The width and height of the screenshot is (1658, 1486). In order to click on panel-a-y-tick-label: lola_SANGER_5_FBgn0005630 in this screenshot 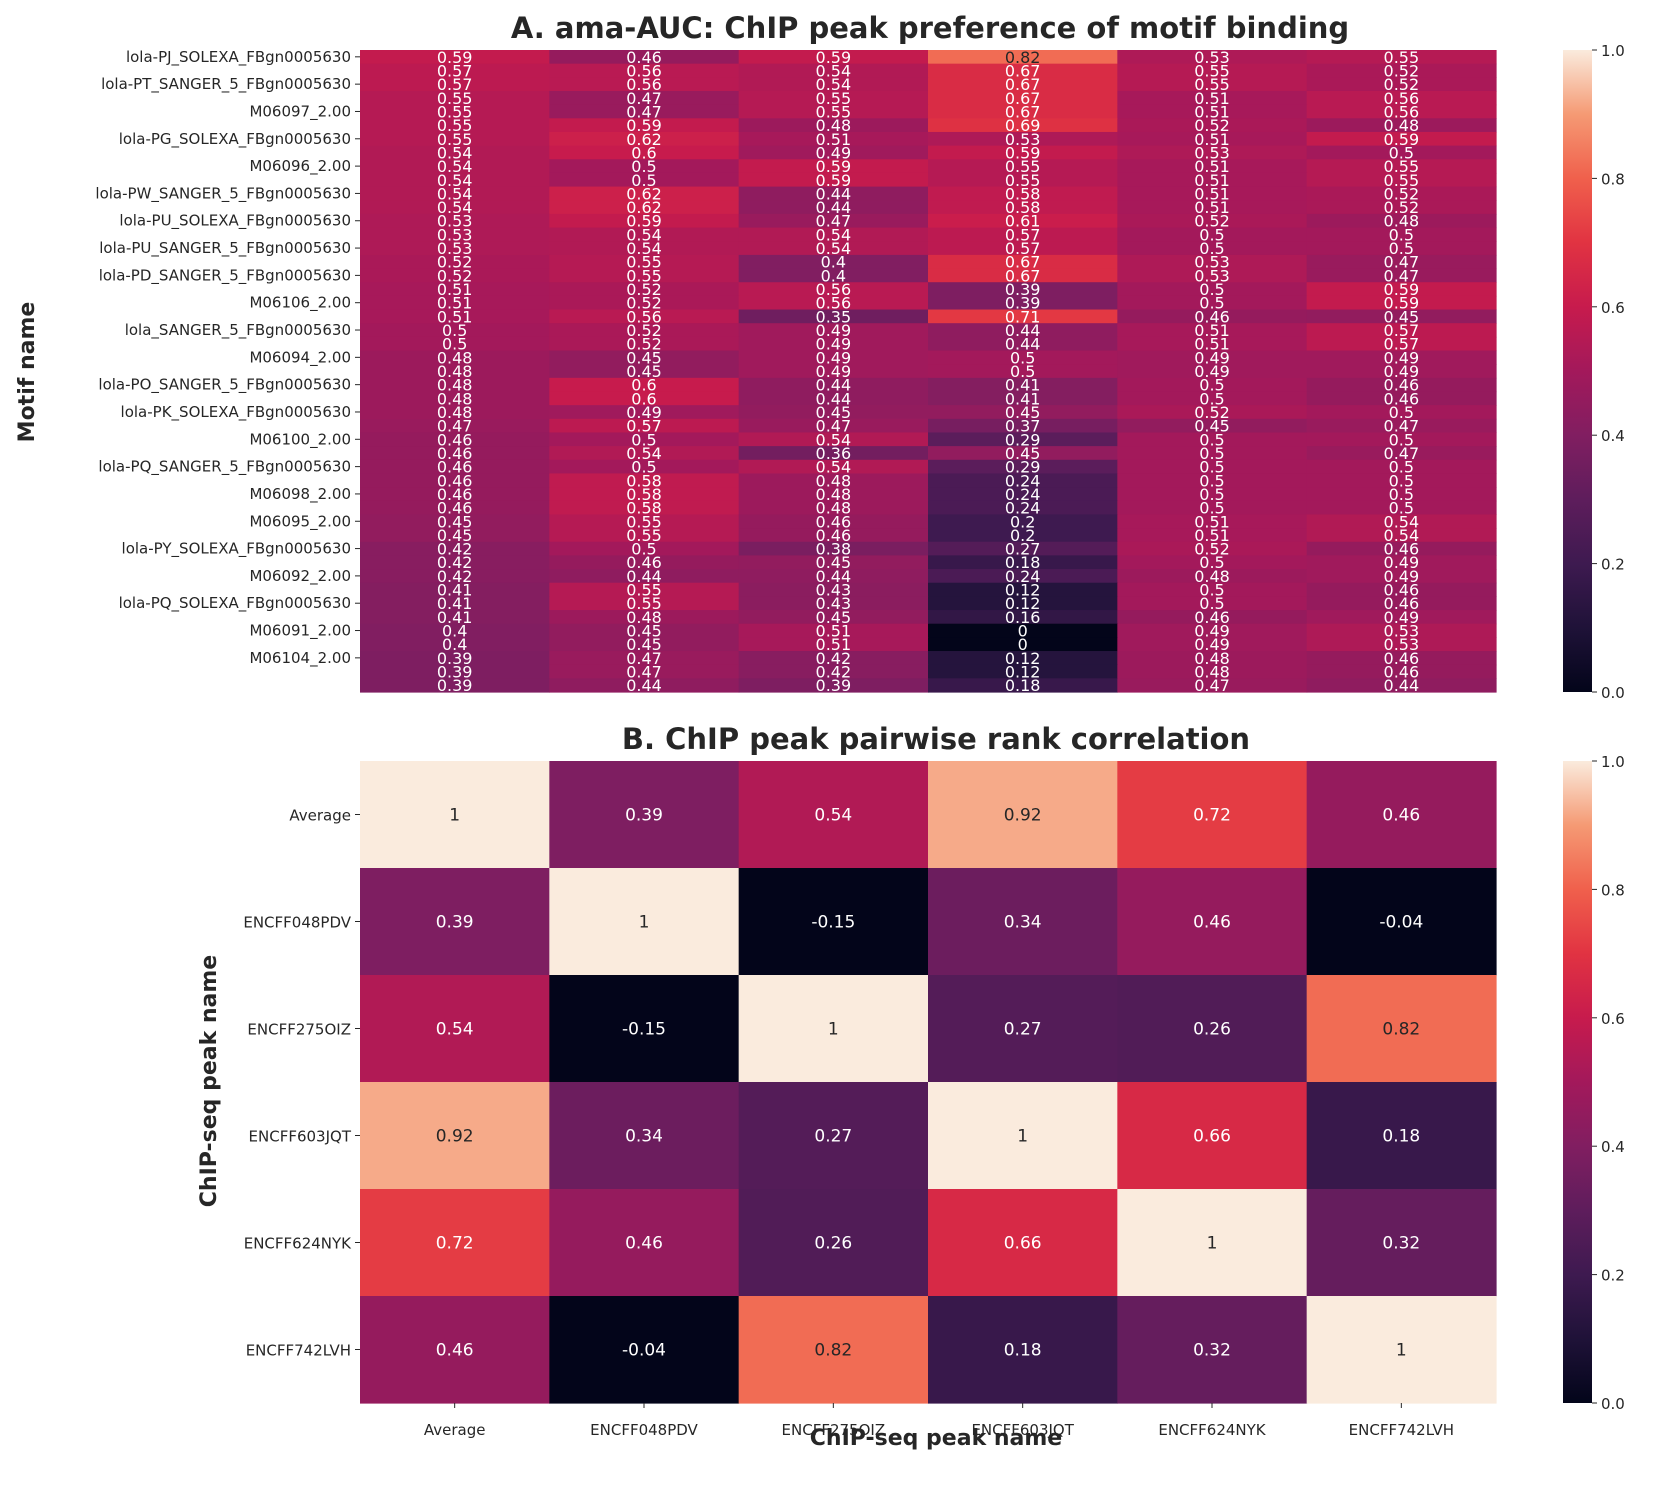, I will do `click(238, 330)`.